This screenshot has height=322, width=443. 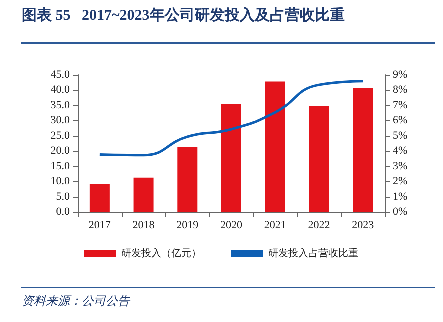 What do you see at coordinates (100, 226) in the screenshot?
I see `x-tick-label: 2017` at bounding box center [100, 226].